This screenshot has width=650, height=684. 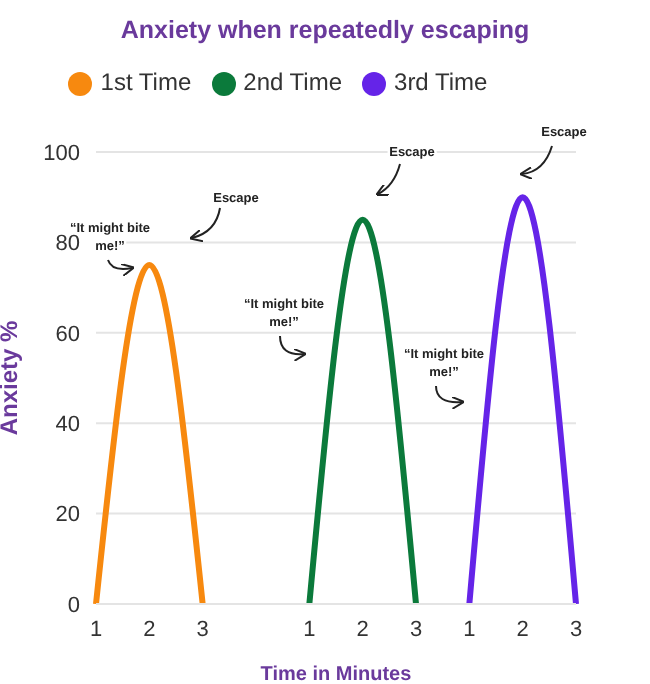 I want to click on y-tick-label: 20, so click(x=67, y=515).